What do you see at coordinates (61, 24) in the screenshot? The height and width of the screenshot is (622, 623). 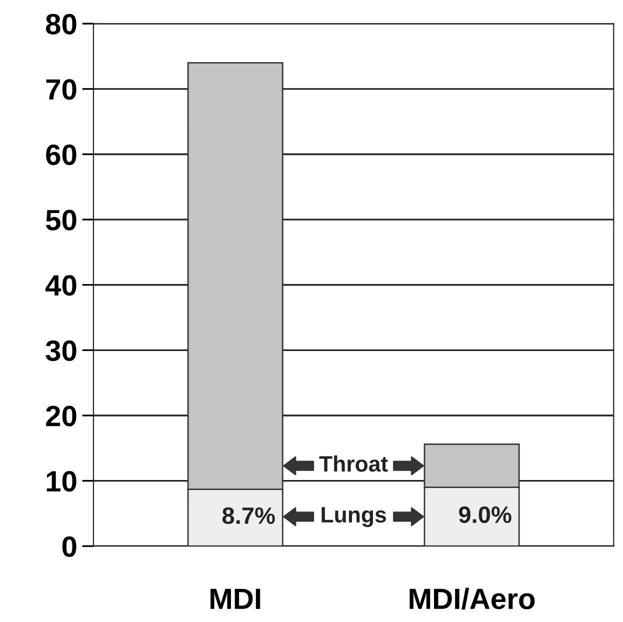 I see `y-tick-label: 80` at bounding box center [61, 24].